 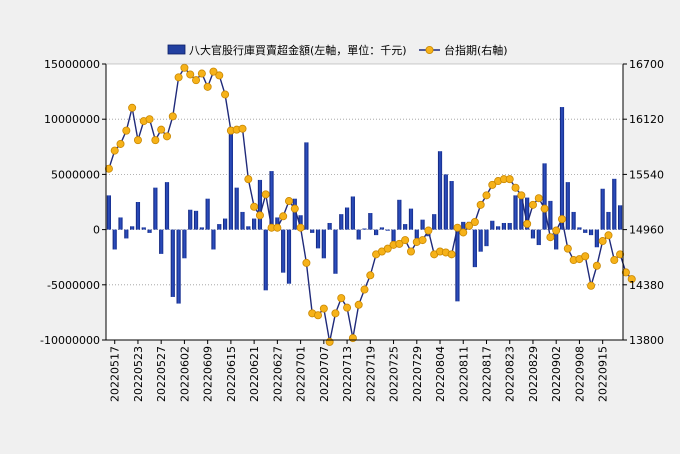 I want to click on x-tick-label: 20220804, so click(x=440, y=374).